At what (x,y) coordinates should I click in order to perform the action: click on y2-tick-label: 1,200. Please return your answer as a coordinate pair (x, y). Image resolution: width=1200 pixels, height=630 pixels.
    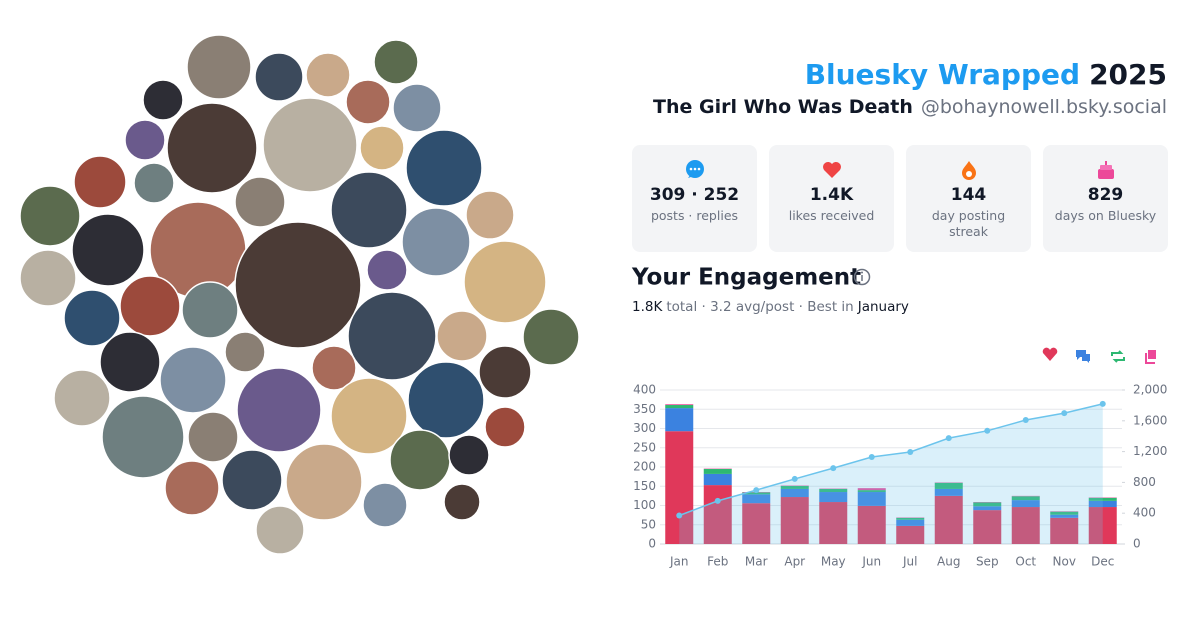
    Looking at the image, I should click on (1150, 451).